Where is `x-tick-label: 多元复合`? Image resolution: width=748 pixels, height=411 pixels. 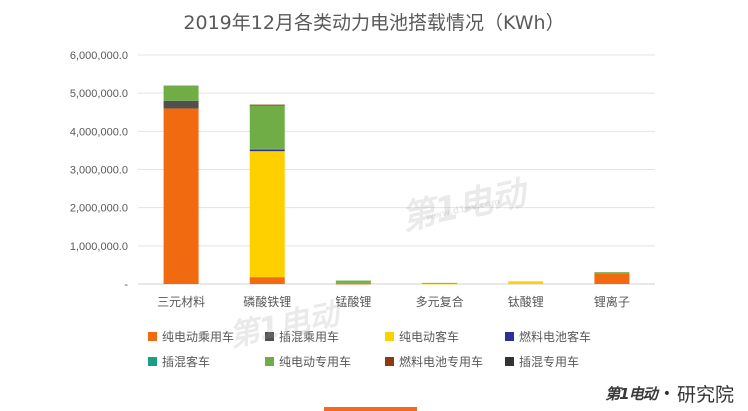
x-tick-label: 多元复合 is located at coordinates (440, 301).